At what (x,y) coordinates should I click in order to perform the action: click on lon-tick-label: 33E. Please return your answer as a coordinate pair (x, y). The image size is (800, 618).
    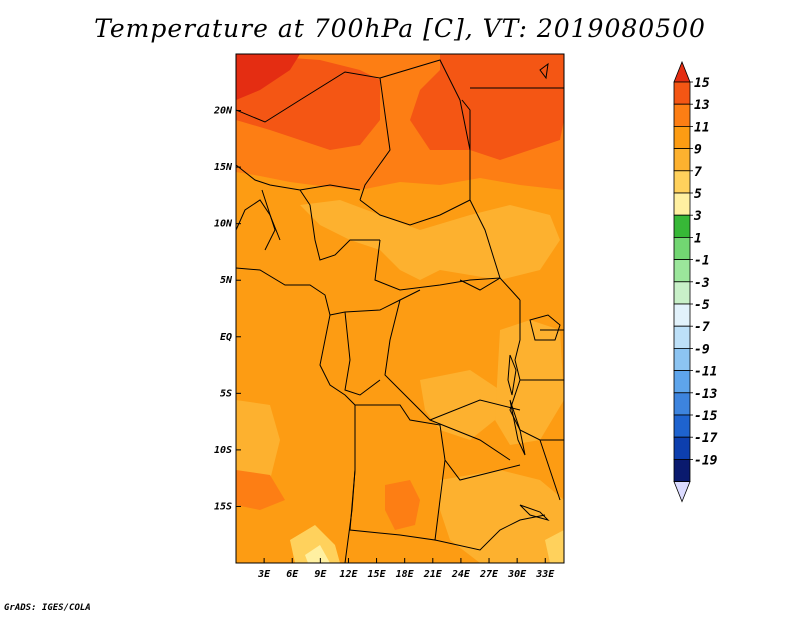
    Looking at the image, I should click on (545, 574).